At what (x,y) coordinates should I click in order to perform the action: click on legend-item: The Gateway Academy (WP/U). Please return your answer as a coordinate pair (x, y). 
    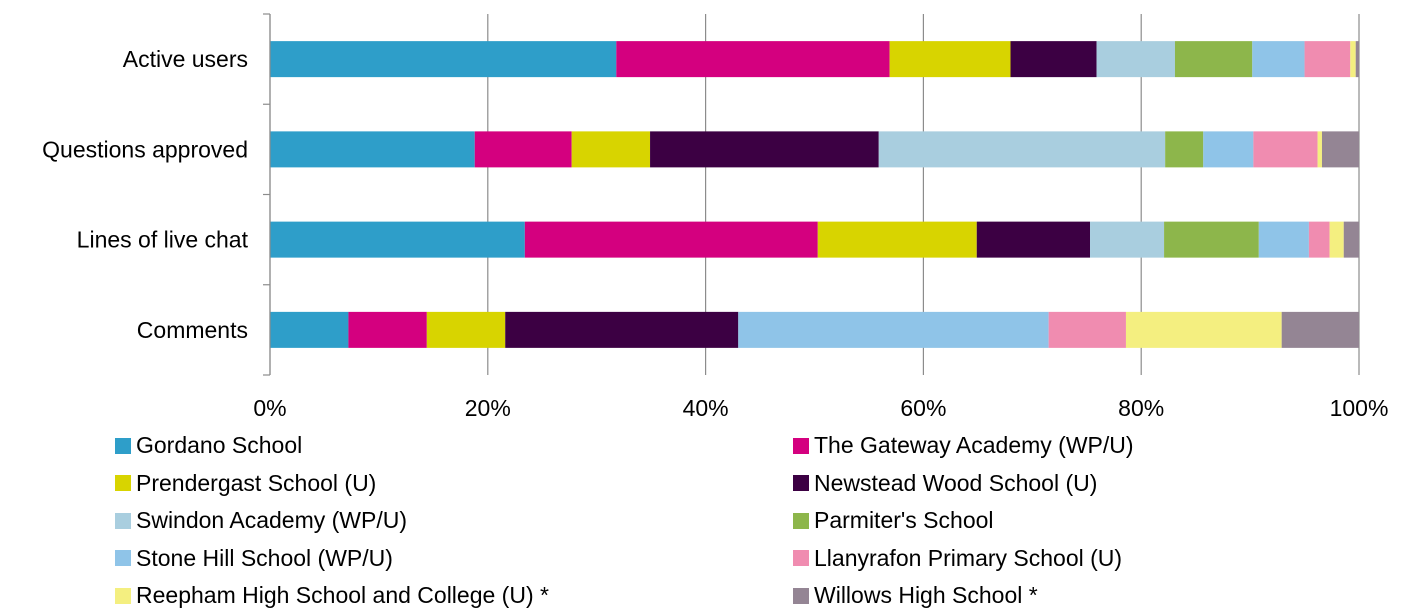
    Looking at the image, I should click on (1073, 446).